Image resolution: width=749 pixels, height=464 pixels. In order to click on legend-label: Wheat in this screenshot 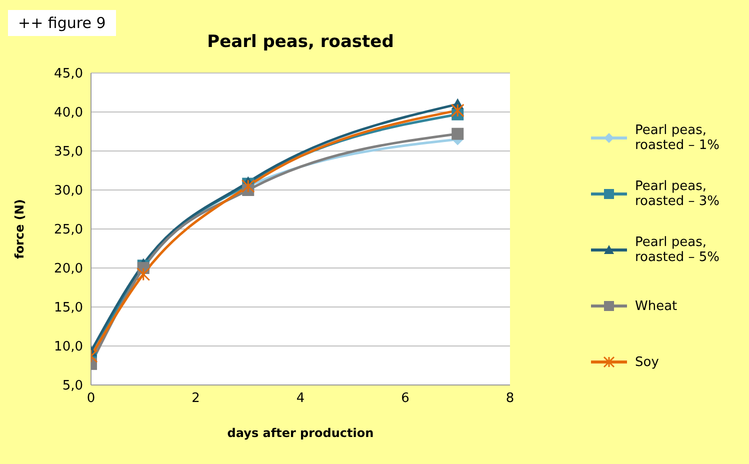, I will do `click(656, 306)`.